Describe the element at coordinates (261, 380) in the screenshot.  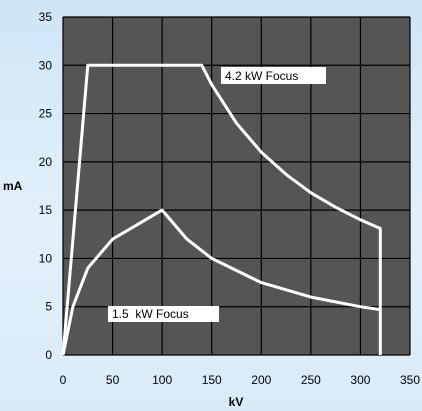
I see `x-tick-label: 200` at that location.